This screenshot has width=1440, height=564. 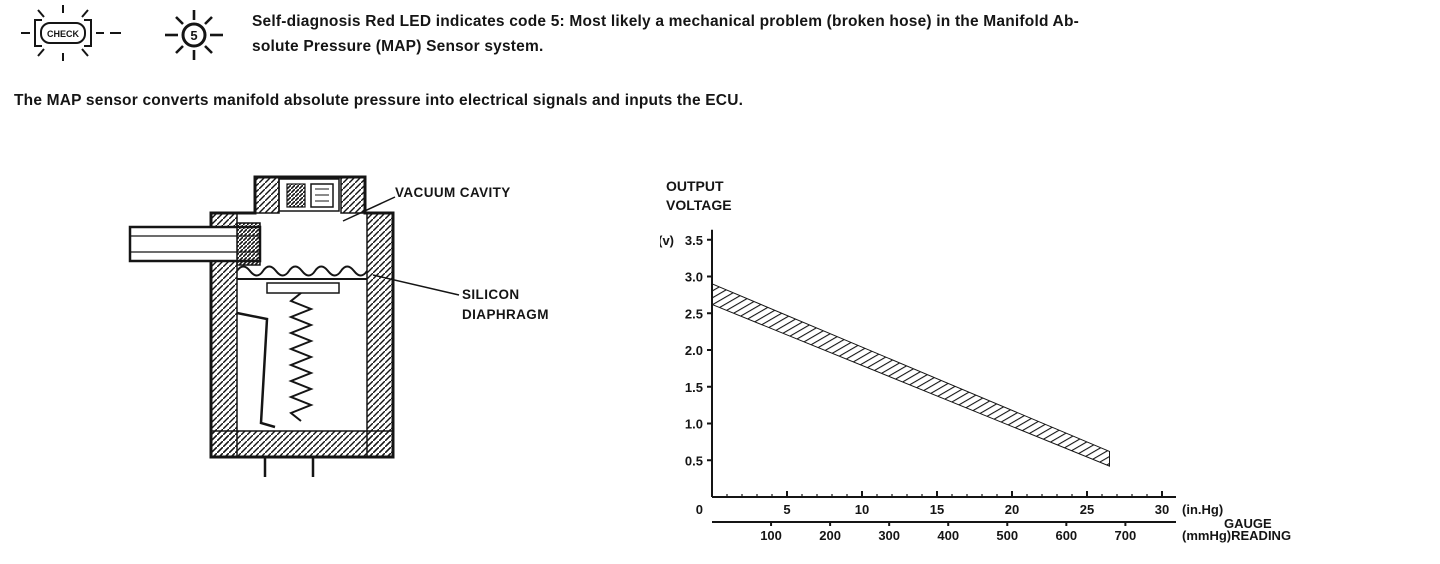 I want to click on mmhg-tick-label: 700, so click(x=1126, y=535).